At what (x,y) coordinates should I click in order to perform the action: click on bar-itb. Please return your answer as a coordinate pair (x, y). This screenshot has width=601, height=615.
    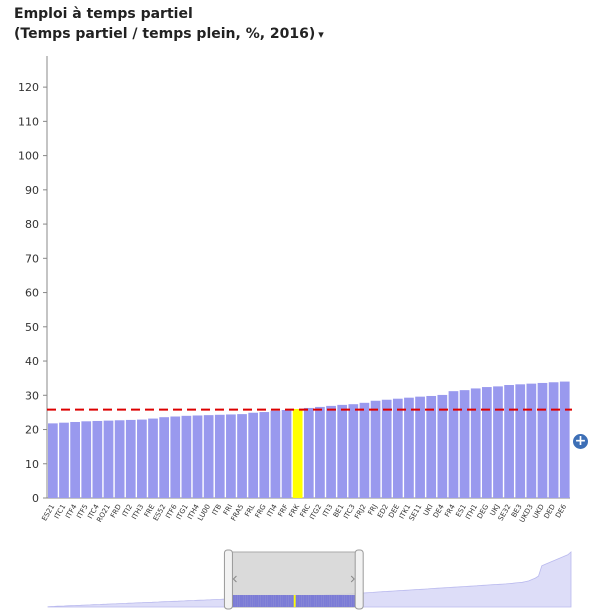
    Looking at the image, I should click on (219, 456).